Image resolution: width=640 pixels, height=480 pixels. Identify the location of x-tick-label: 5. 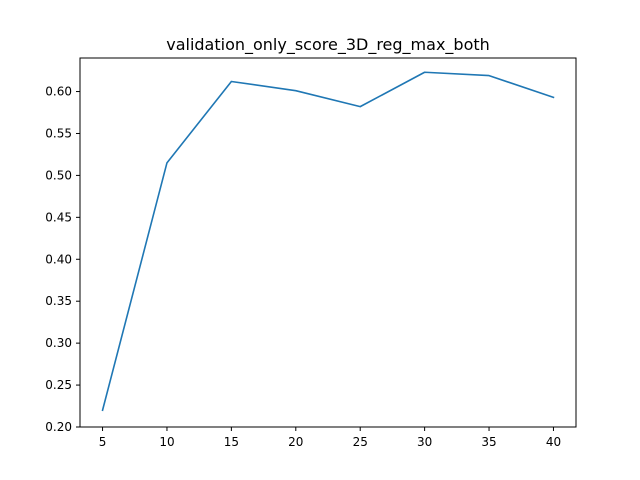
(103, 442).